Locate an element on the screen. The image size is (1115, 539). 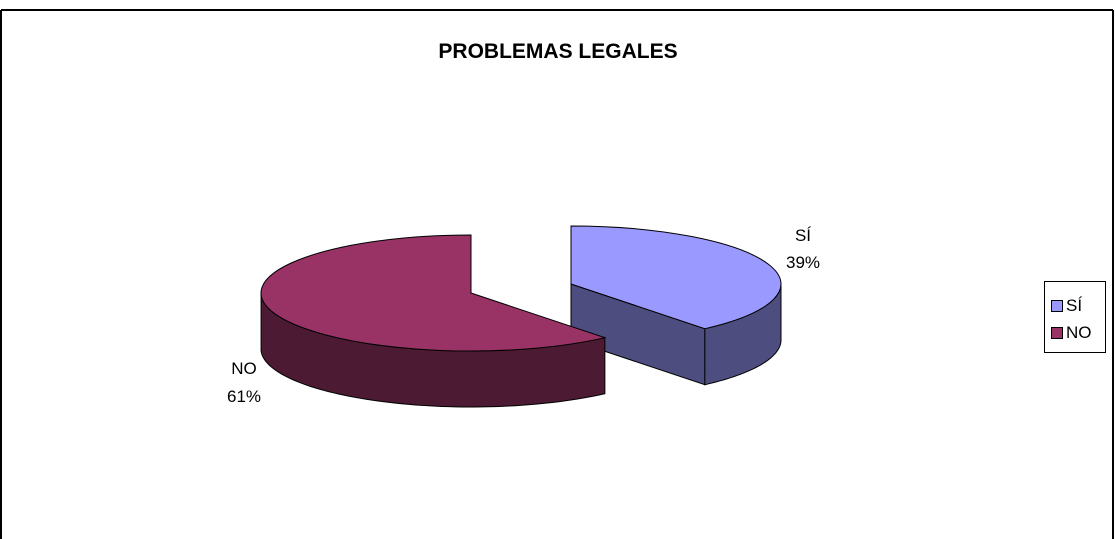
legend-swatch-no is located at coordinates (1057, 333).